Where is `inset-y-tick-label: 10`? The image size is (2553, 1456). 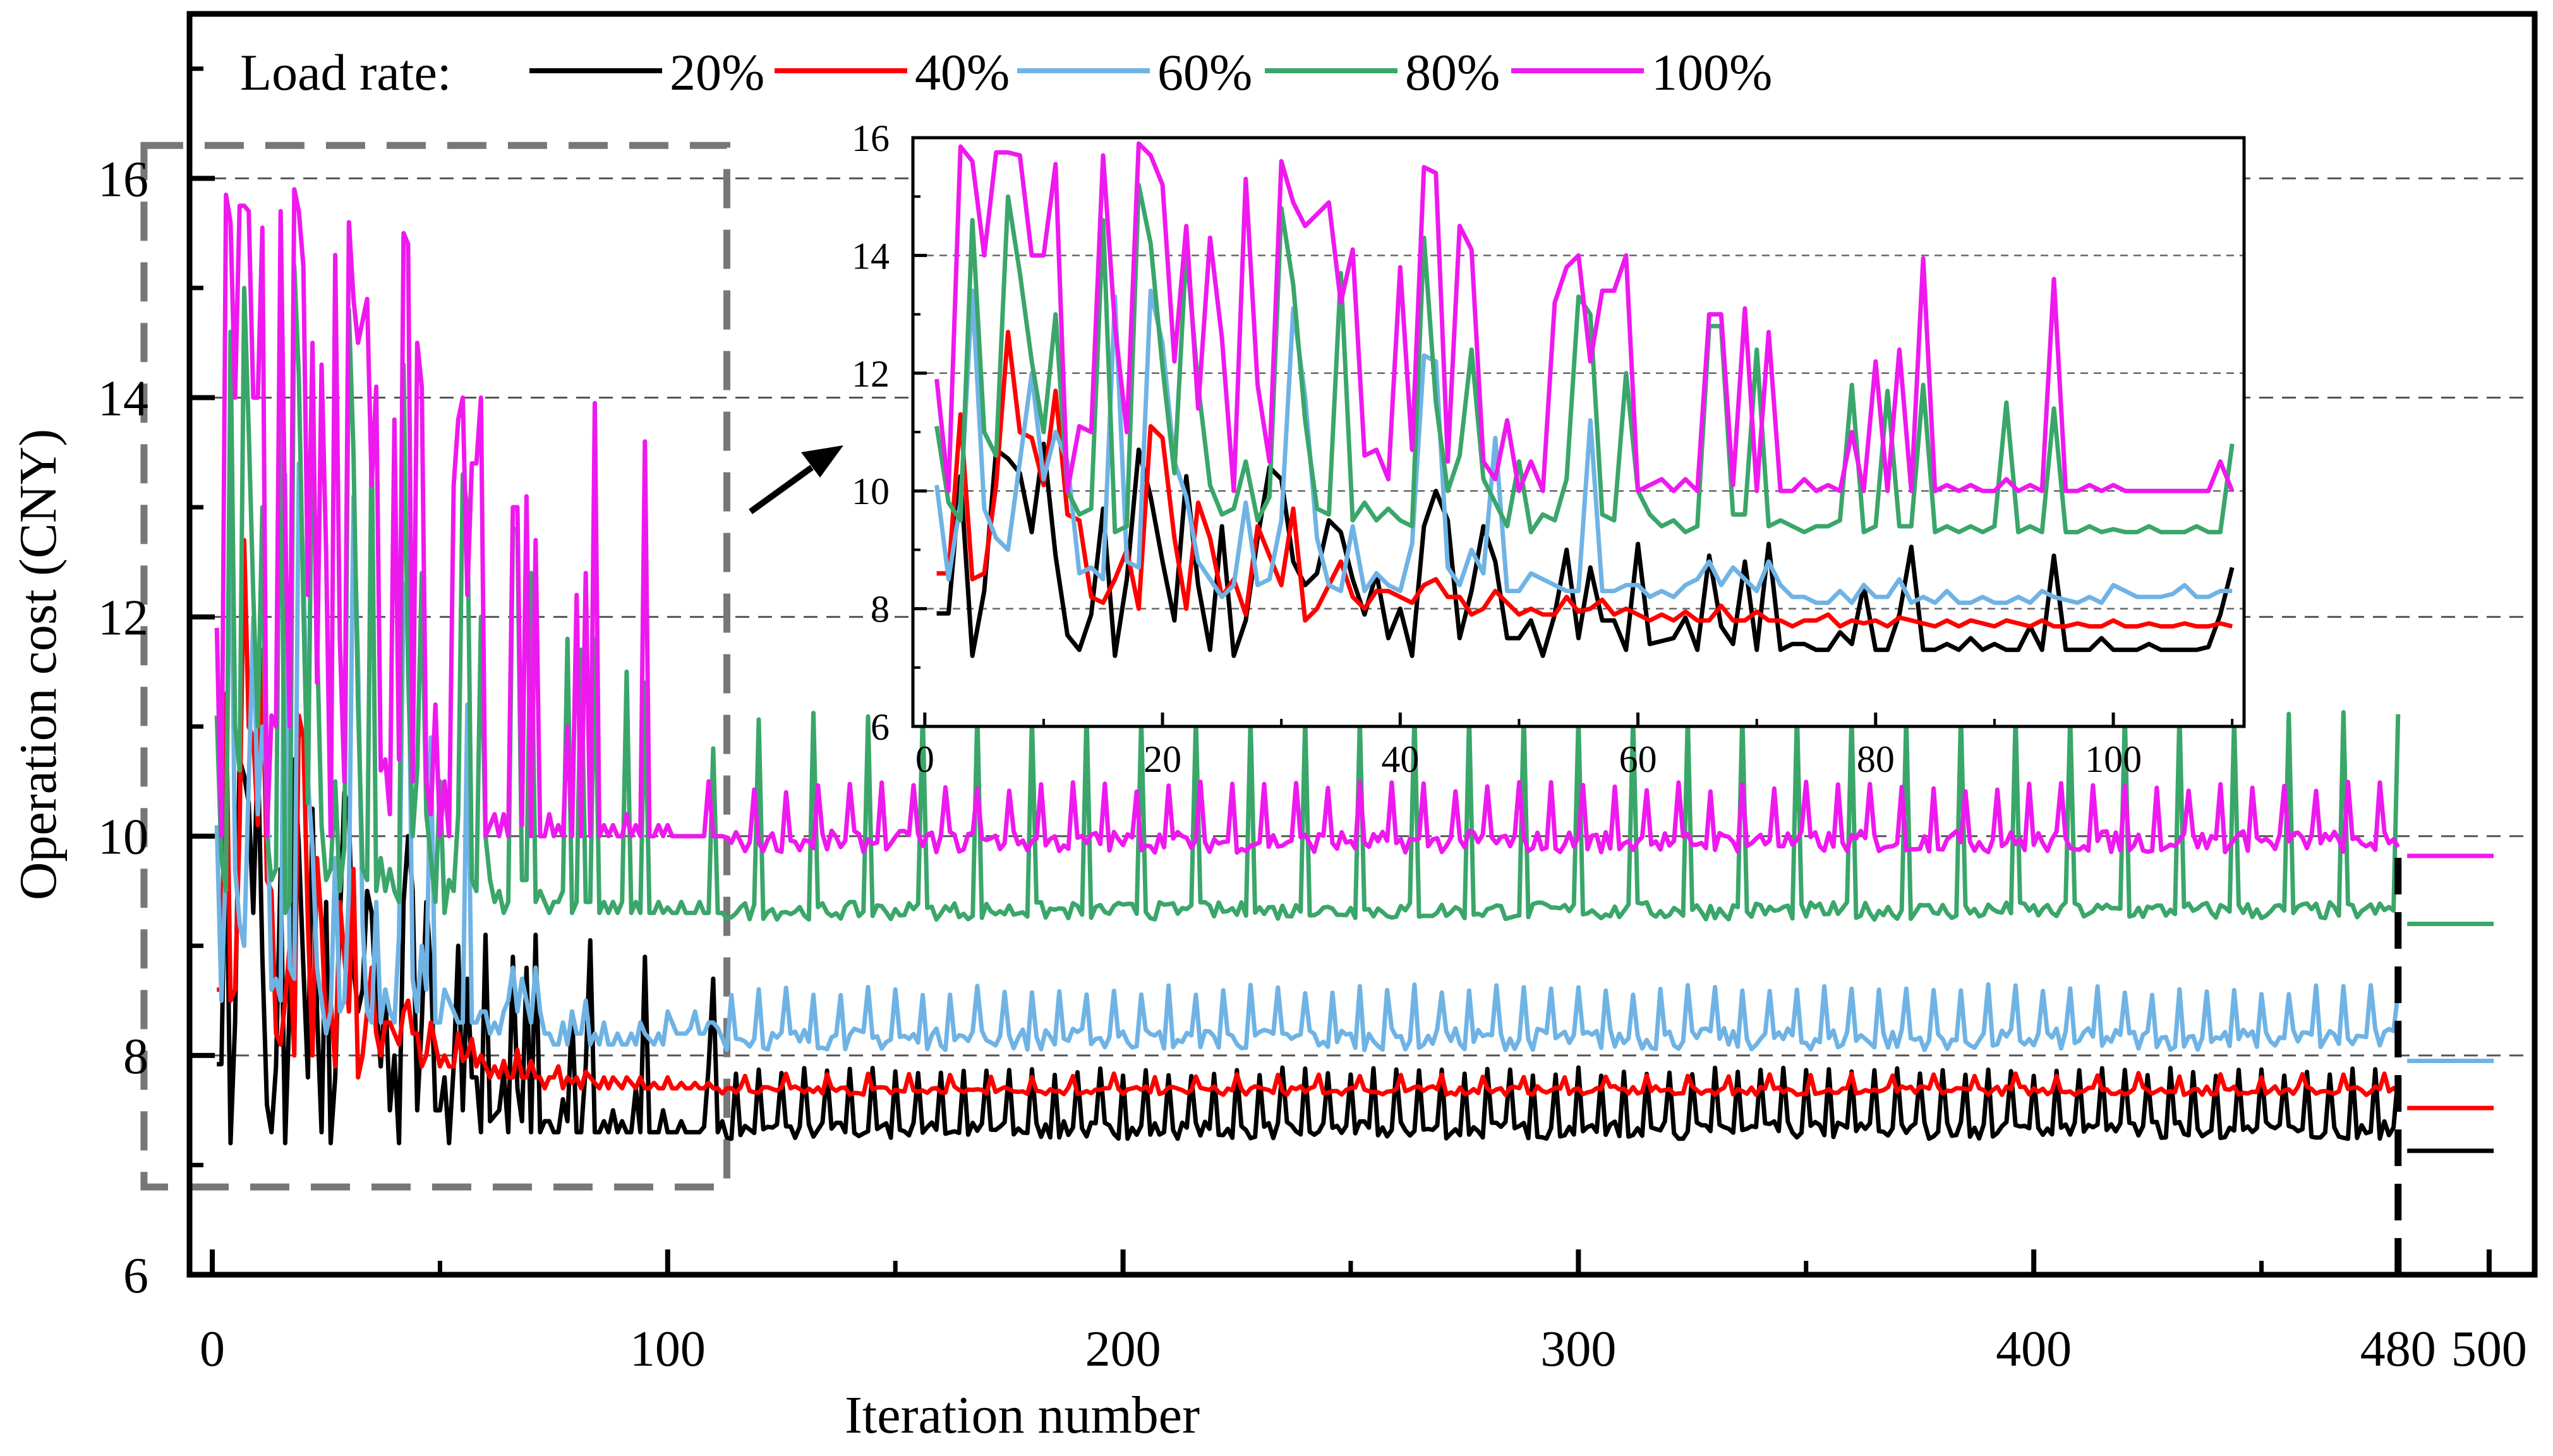 inset-y-tick-label: 10 is located at coordinates (871, 491).